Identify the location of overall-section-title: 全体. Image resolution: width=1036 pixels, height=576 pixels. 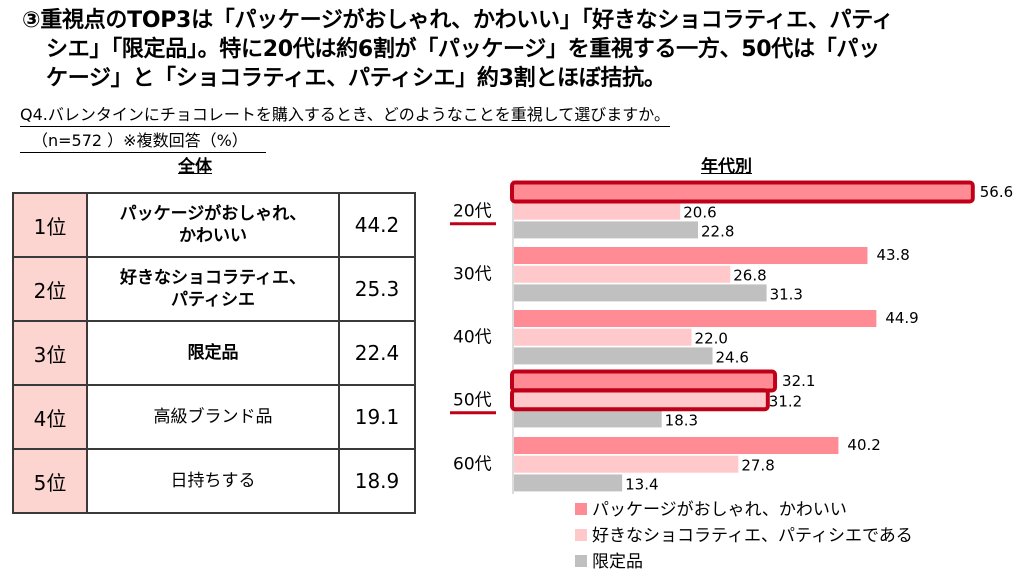
(195, 167).